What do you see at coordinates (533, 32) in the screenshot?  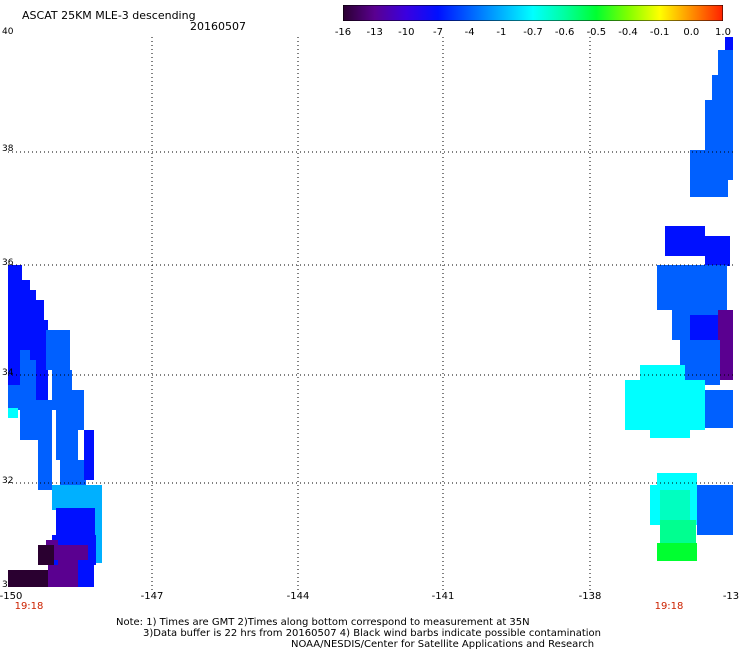 I see `colorbar-tick-label: -0.7` at bounding box center [533, 32].